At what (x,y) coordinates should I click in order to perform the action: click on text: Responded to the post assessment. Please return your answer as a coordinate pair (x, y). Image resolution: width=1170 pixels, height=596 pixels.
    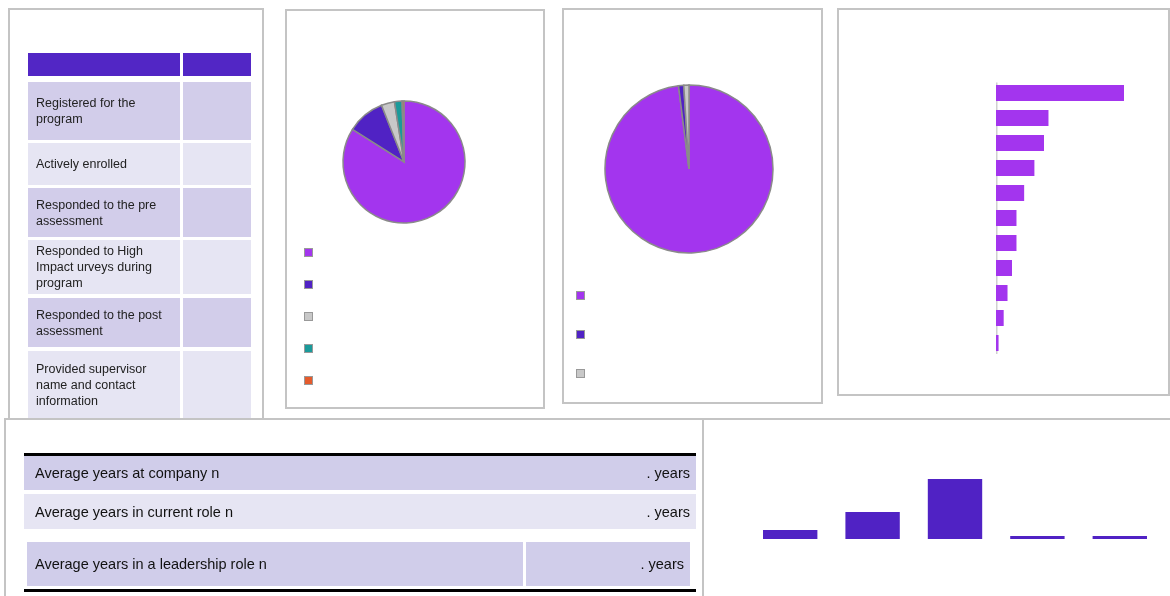
    Looking at the image, I should click on (104, 322).